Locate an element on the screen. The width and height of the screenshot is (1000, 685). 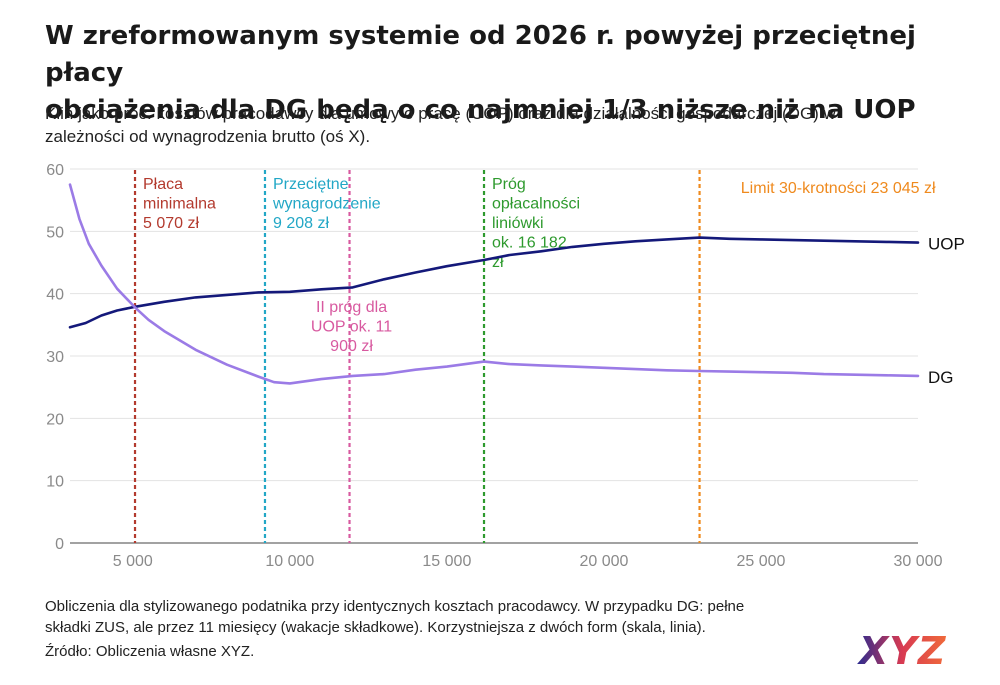
y-tick-label: 30 is located at coordinates (55, 357).